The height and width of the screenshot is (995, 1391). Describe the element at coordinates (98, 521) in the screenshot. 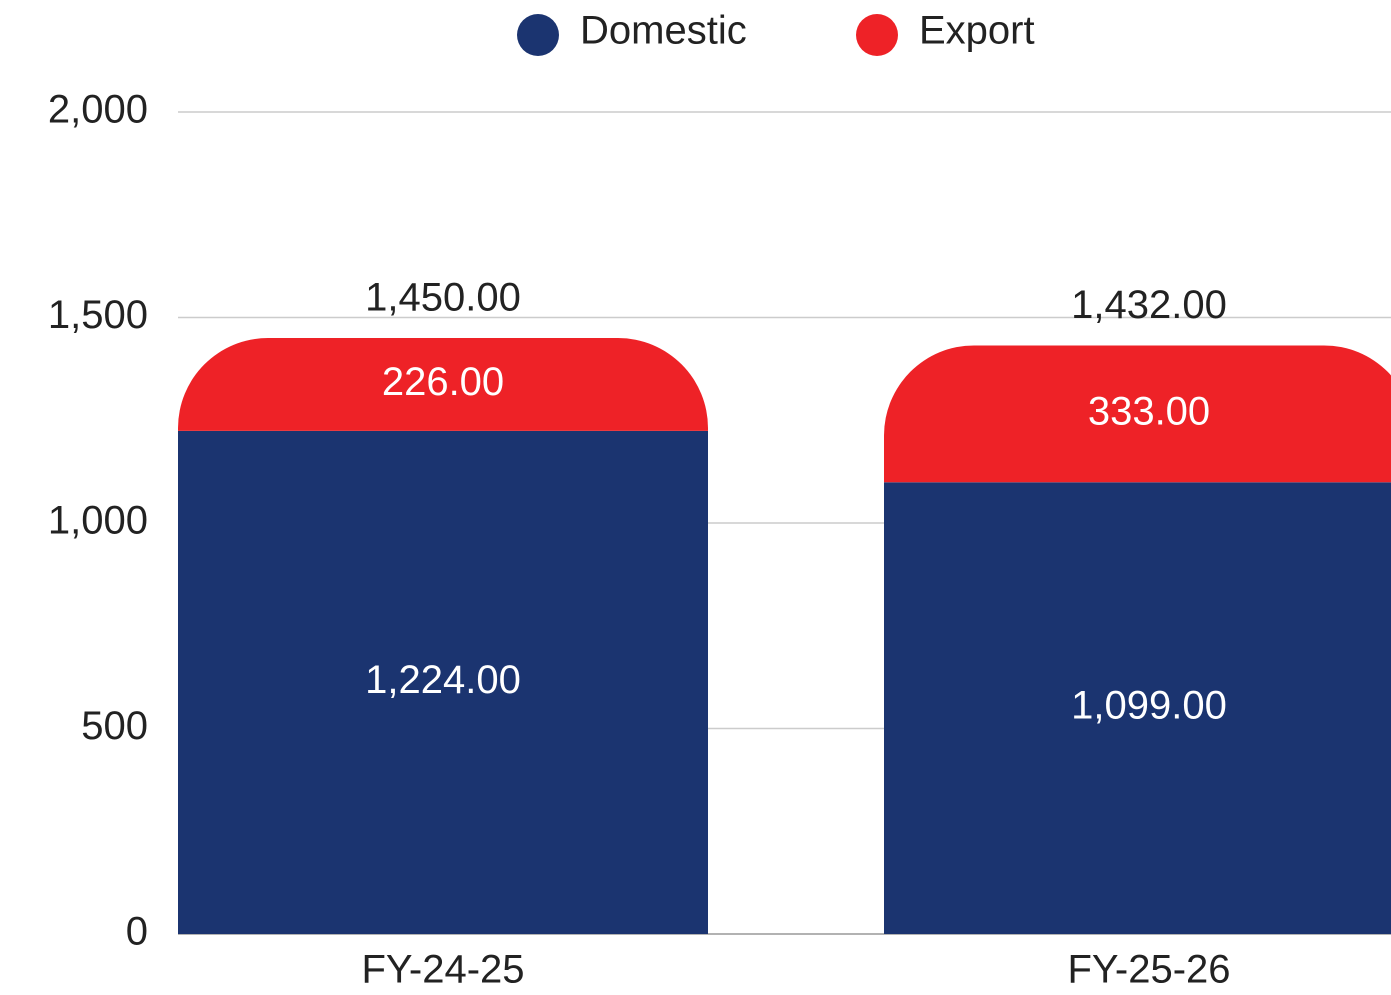

I see `y-tick-label: 1,000` at that location.